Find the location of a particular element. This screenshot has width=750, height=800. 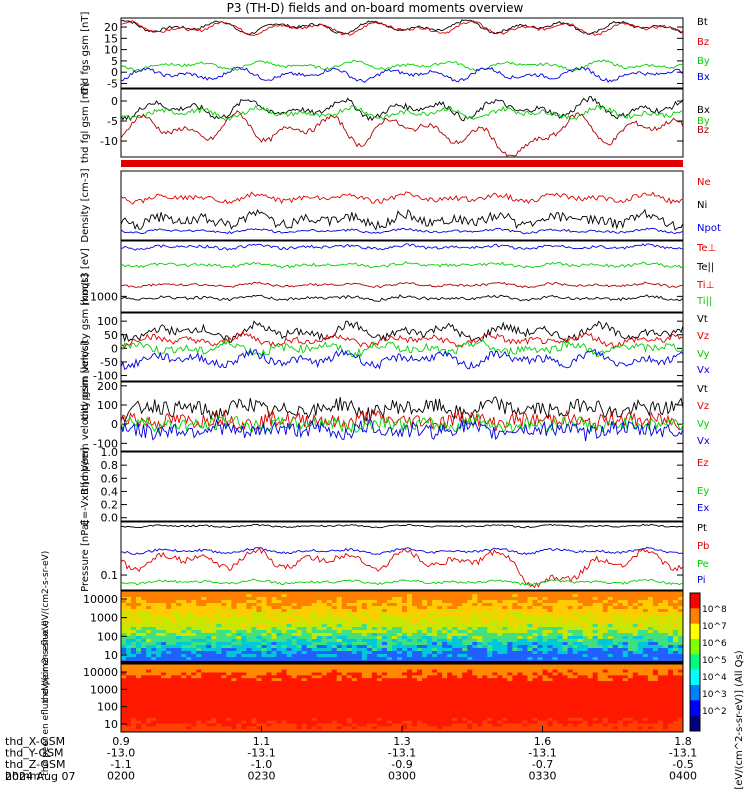

legend-Ti||: Ti|| is located at coordinates (704, 301).